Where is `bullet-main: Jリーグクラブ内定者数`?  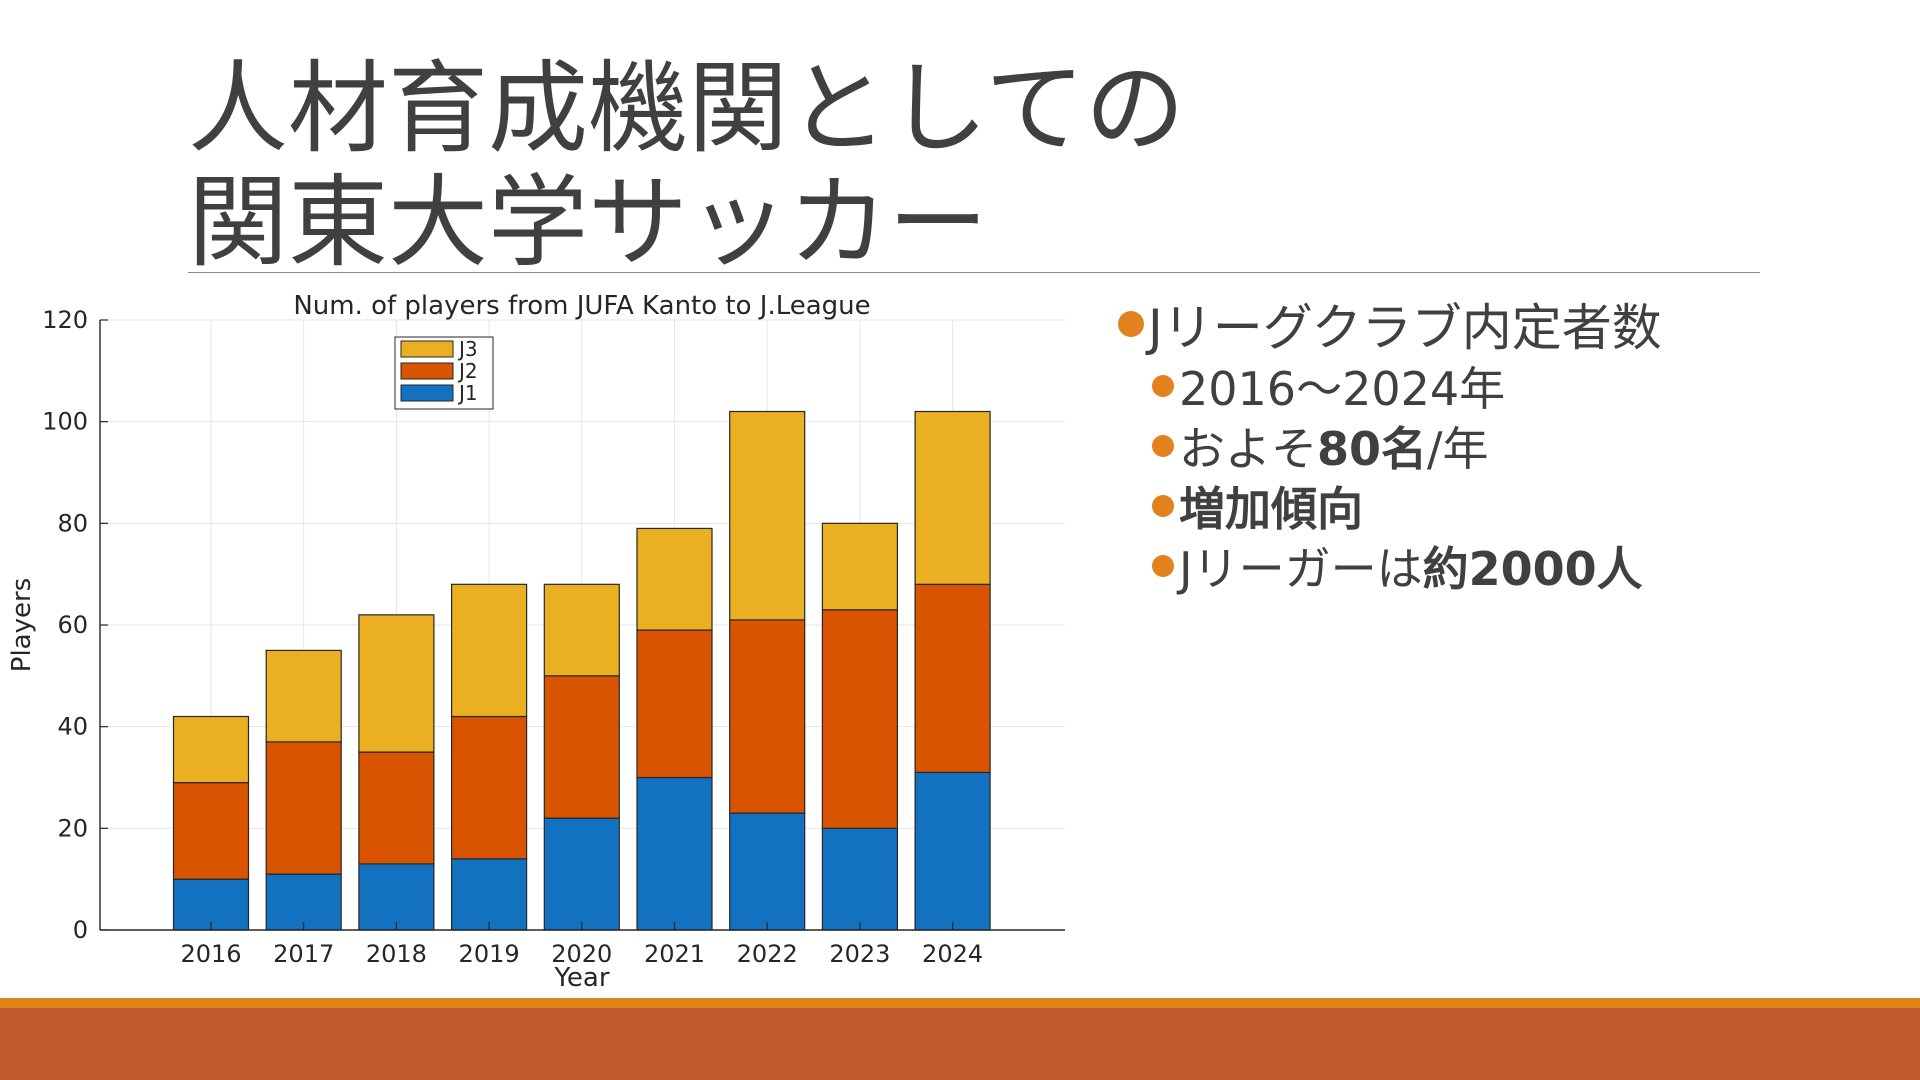
bullet-main: Jリーグクラブ内定者数 is located at coordinates (1508, 324).